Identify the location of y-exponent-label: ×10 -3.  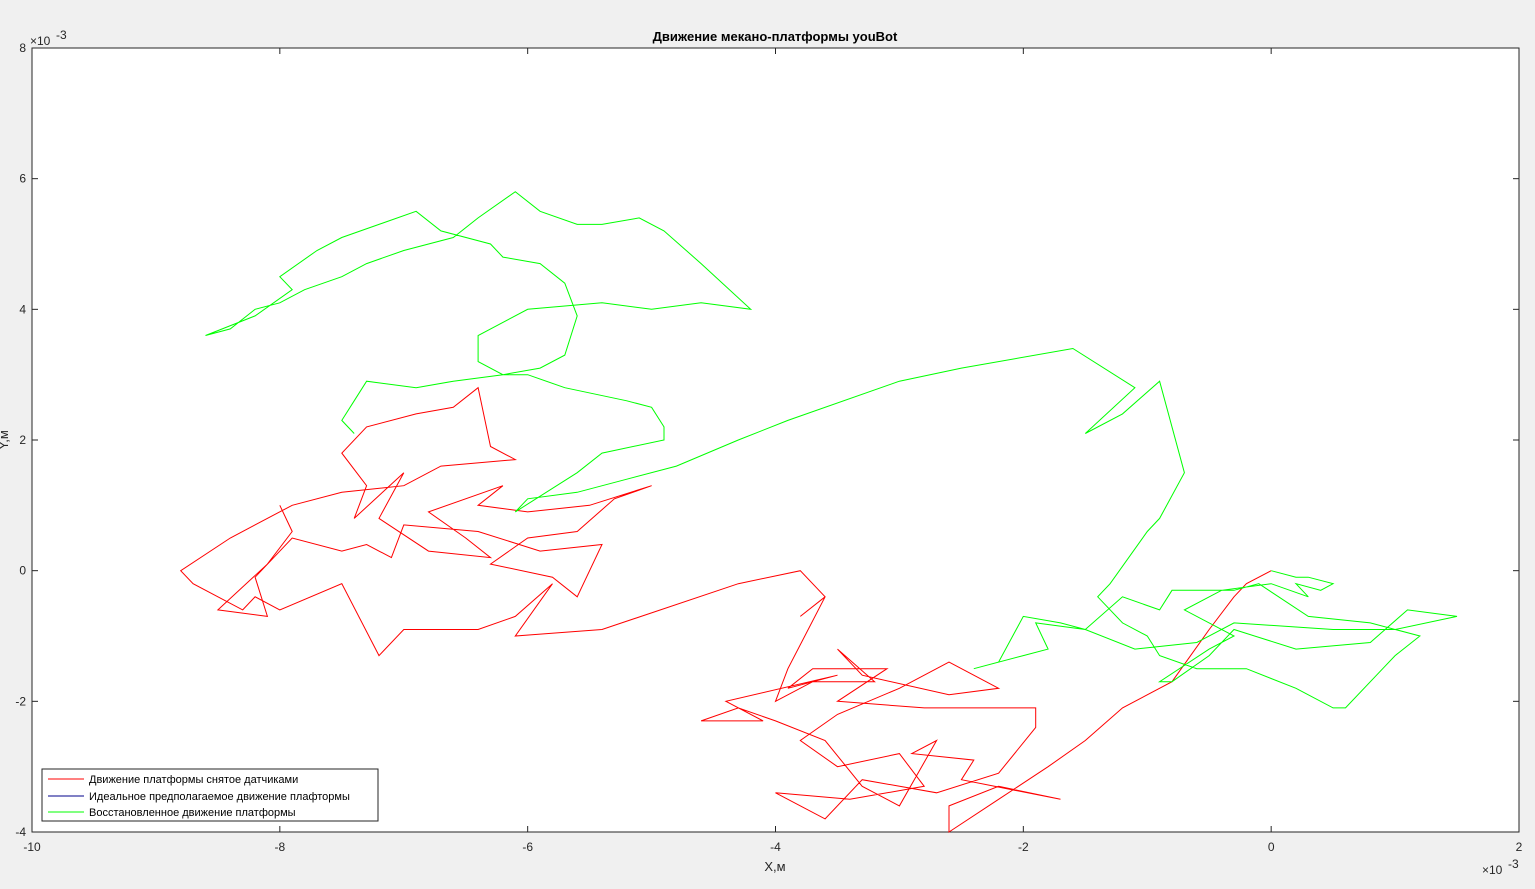
(48, 38).